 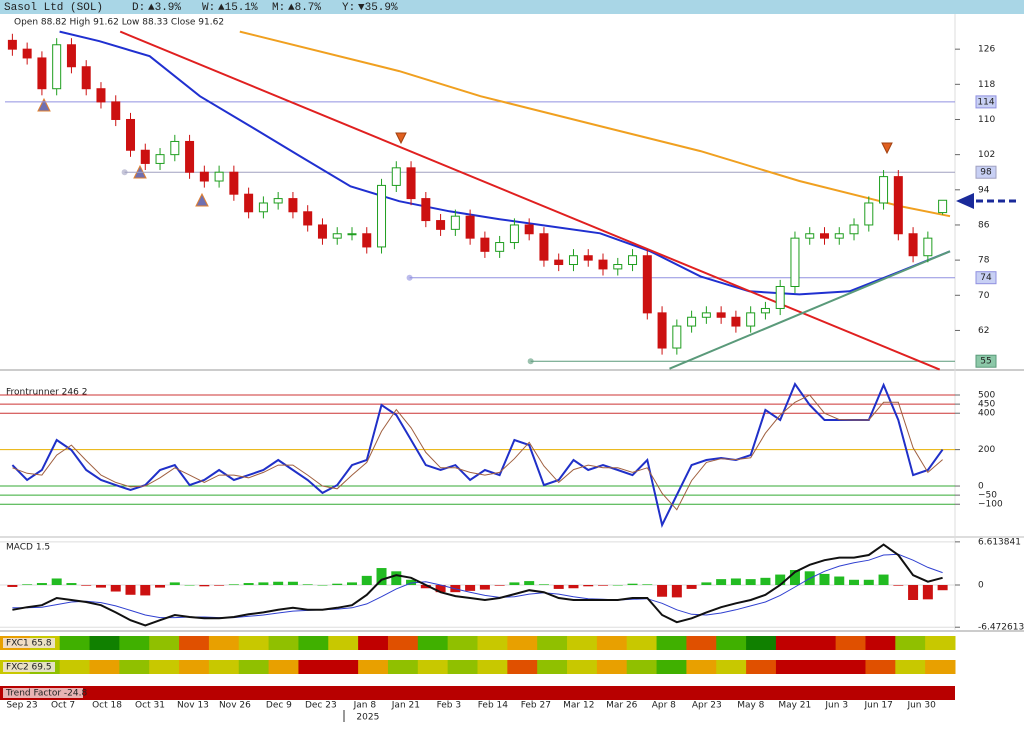 What do you see at coordinates (981, 586) in the screenshot?
I see `y-tick-label: 0` at bounding box center [981, 586].